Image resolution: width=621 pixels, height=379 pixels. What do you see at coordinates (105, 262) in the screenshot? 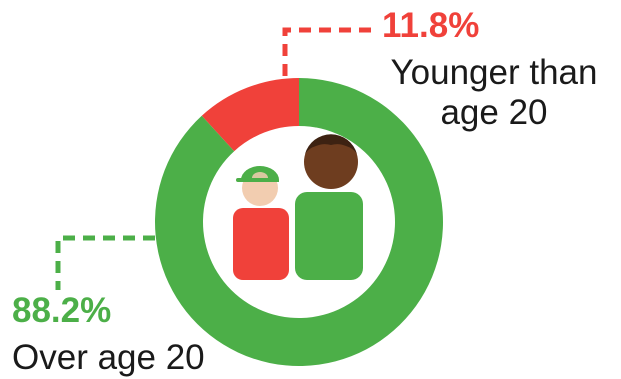
I see `leader-line-older` at bounding box center [105, 262].